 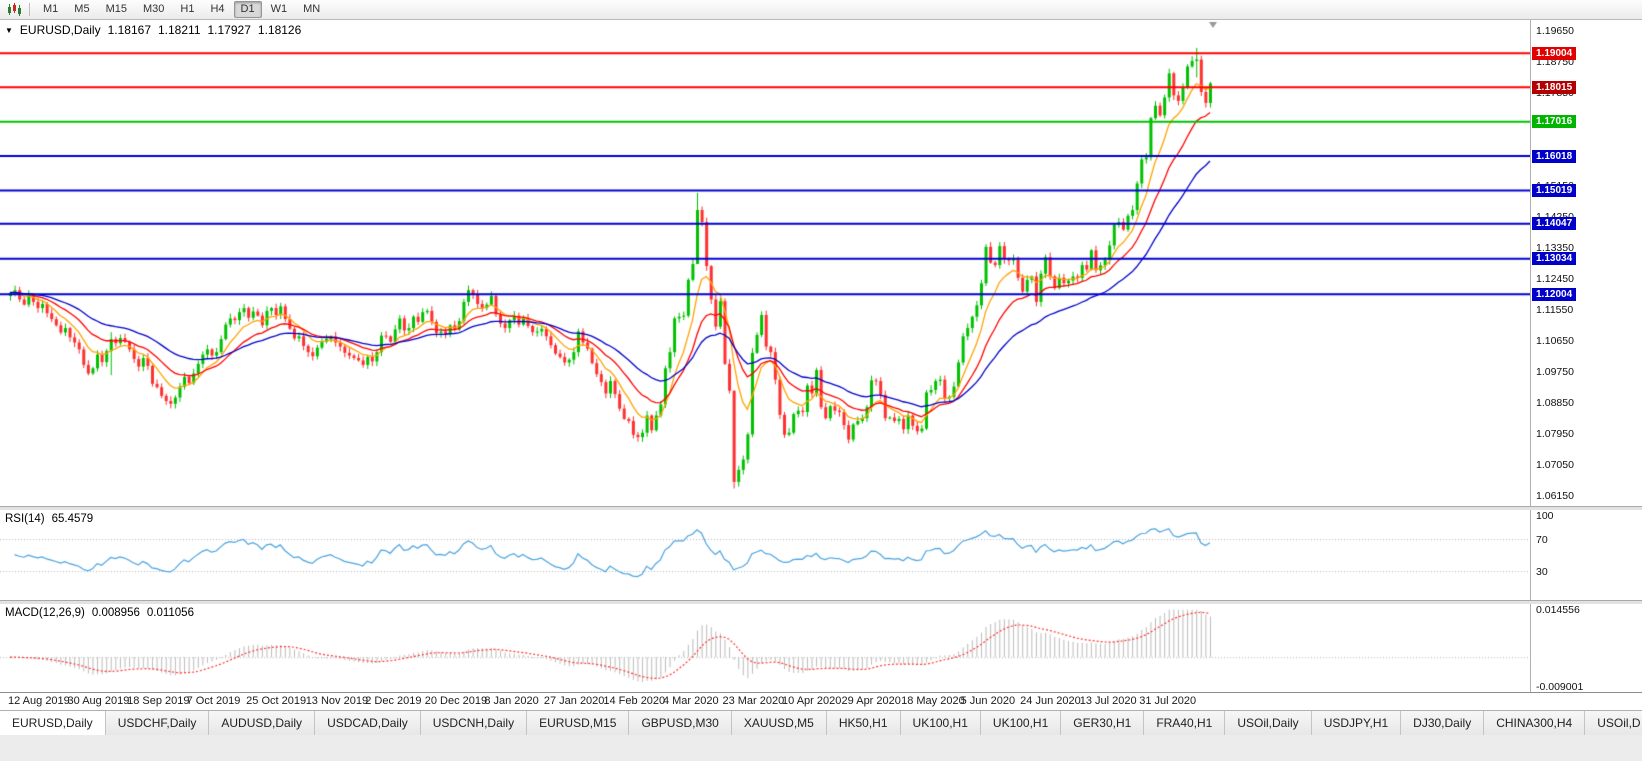 I want to click on price-scale-label: 1.12450, so click(x=1555, y=278).